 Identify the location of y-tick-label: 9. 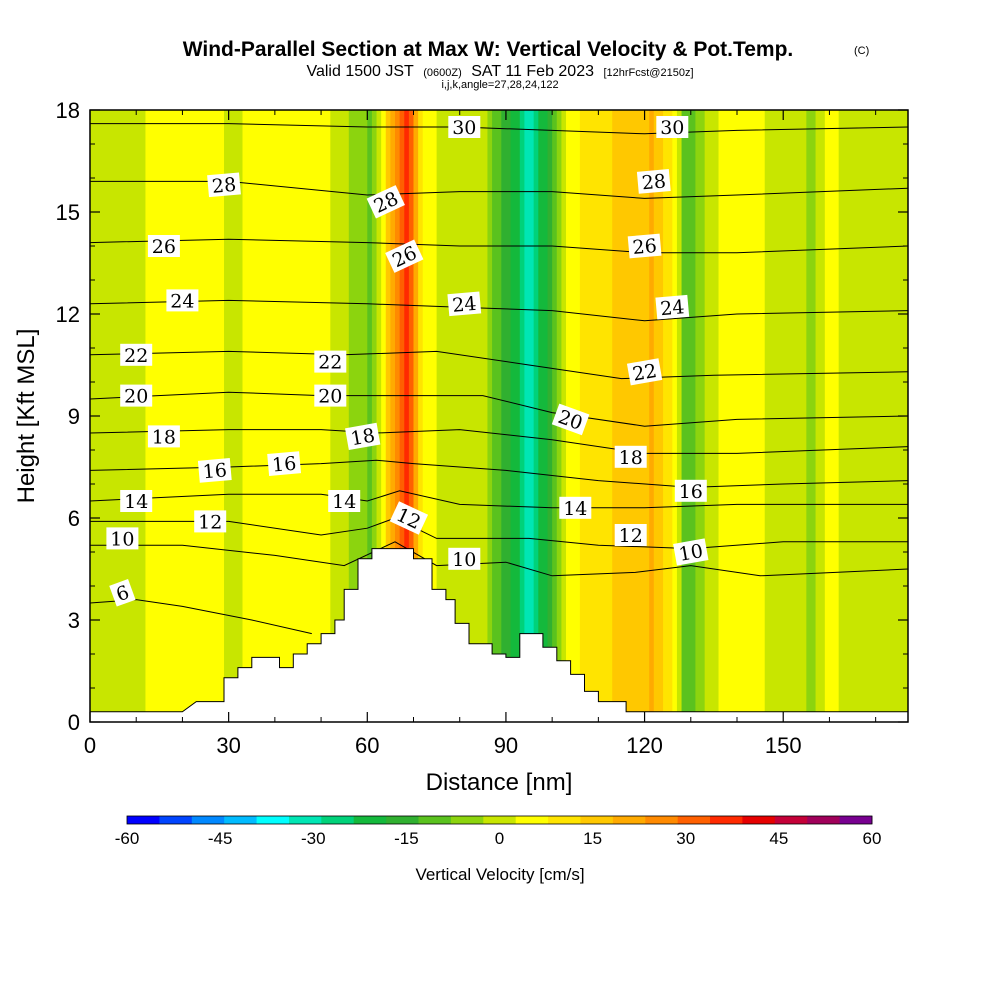
(74, 416).